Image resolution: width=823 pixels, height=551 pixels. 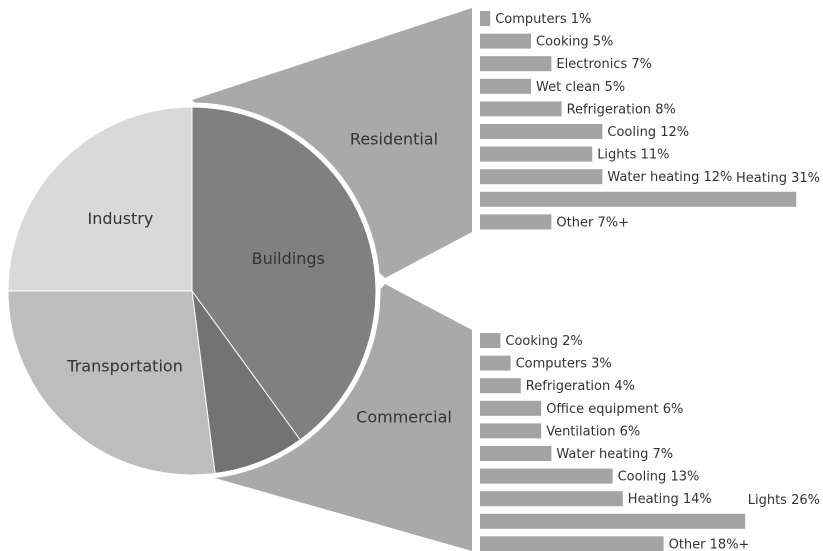 I want to click on bar-label: Other 7%+, so click(x=592, y=222).